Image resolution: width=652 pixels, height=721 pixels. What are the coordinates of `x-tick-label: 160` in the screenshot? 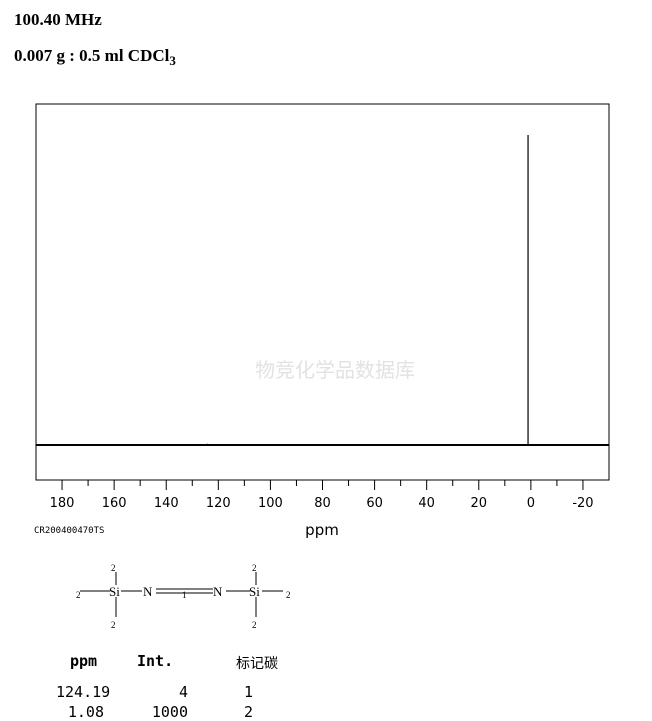 It's located at (114, 503).